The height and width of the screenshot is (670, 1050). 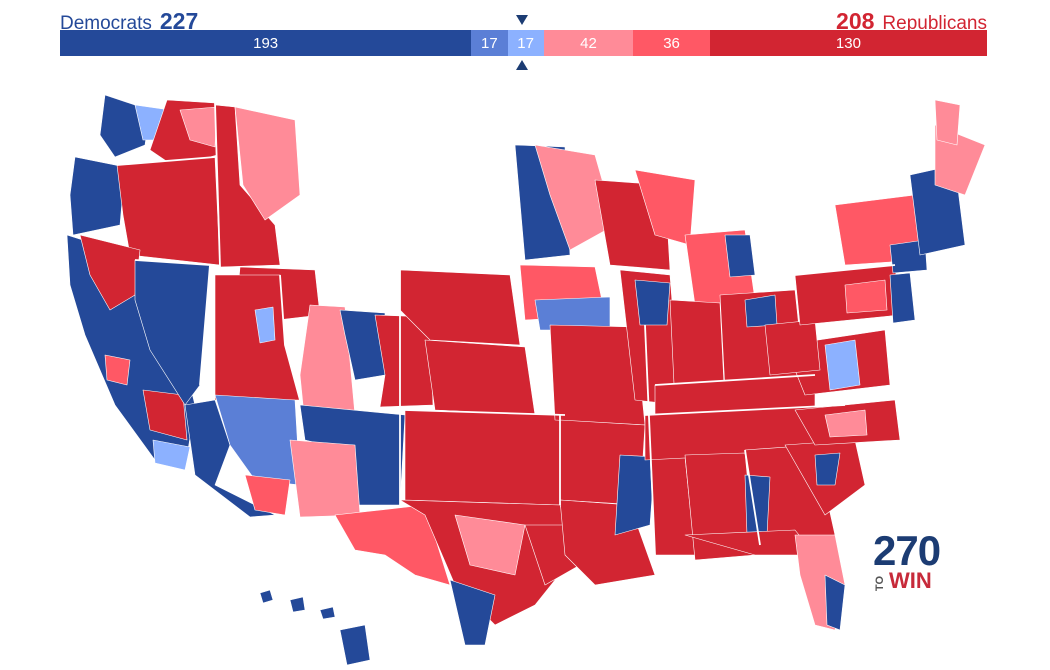 I want to click on district-nm-south, so click(x=325, y=478).